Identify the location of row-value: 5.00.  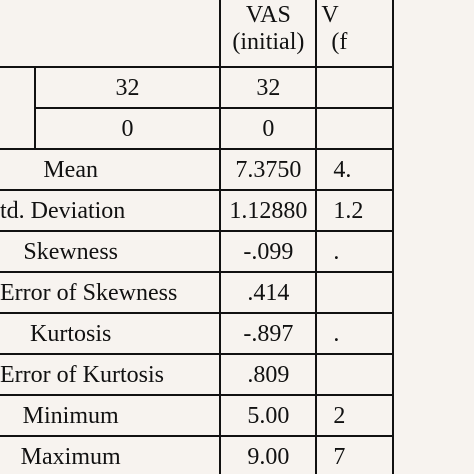
(268, 415).